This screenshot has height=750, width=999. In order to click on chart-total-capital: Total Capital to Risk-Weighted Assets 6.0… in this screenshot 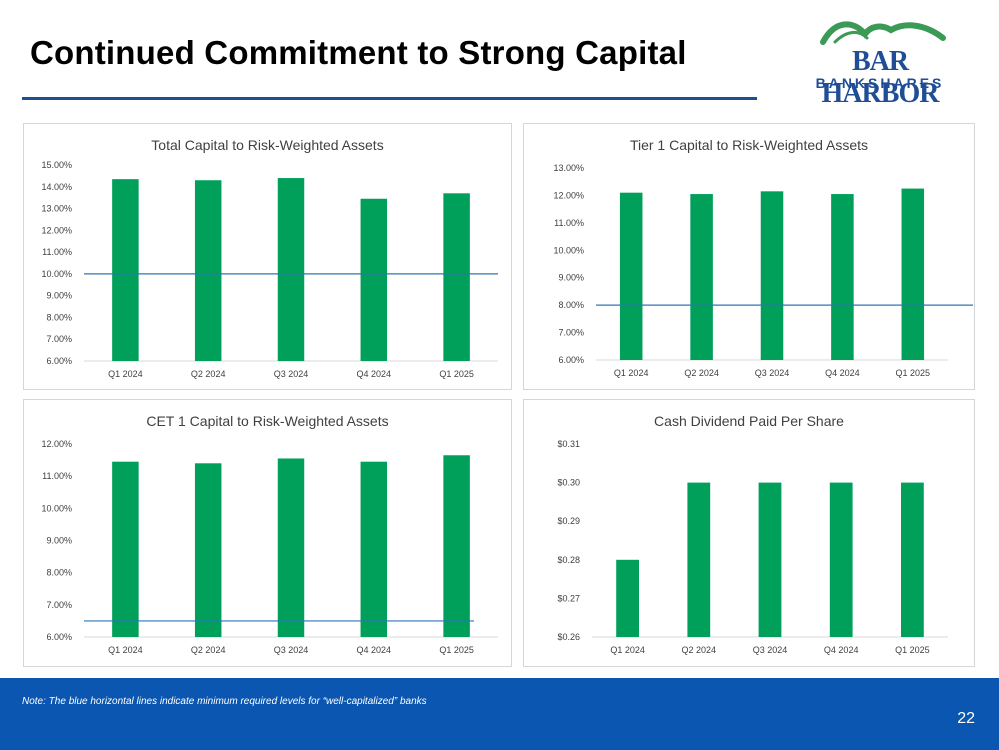, I will do `click(269, 258)`.